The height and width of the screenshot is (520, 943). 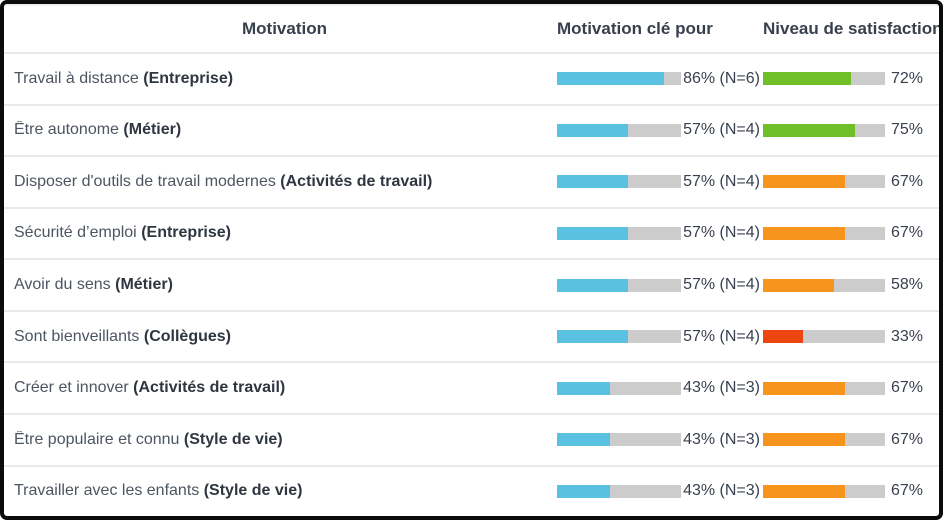 What do you see at coordinates (906, 130) in the screenshot?
I see `satisfaction-value: 75%` at bounding box center [906, 130].